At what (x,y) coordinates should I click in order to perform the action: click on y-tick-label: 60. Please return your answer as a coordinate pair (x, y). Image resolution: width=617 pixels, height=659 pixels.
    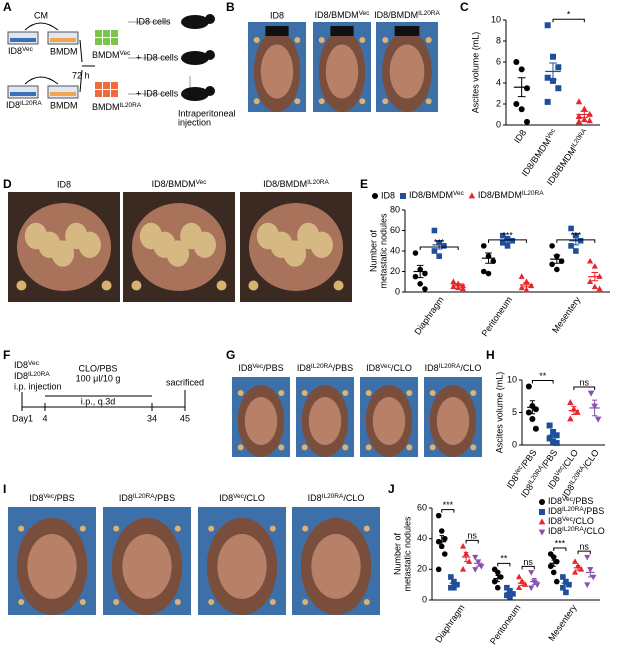
    Looking at the image, I should click on (422, 507).